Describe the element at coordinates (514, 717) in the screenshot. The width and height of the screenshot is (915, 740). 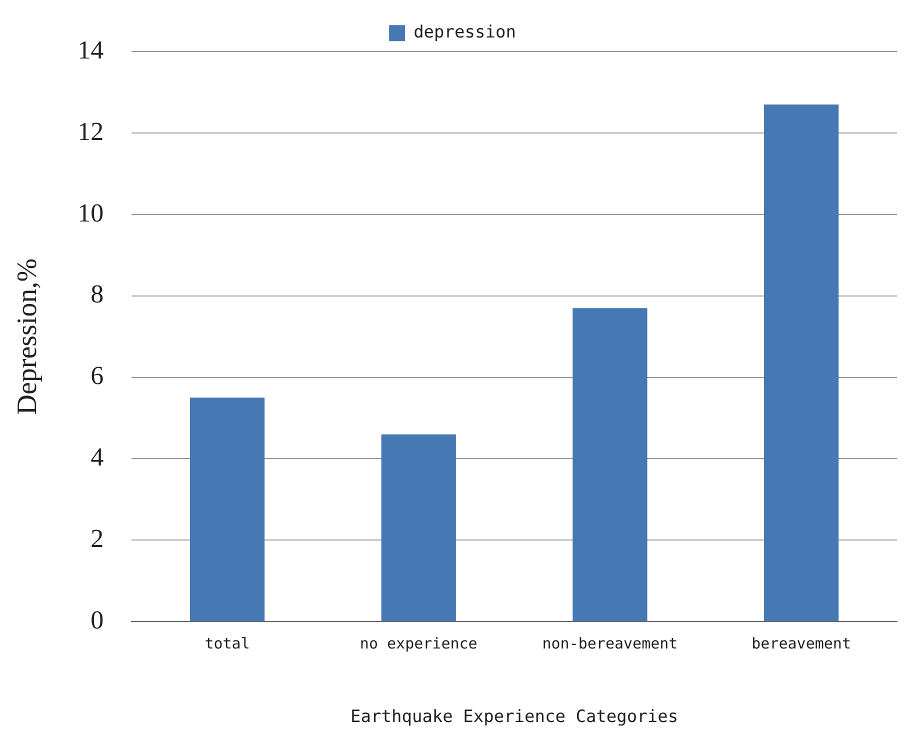
I see `x-axis-title: Earthquake Experience Categories` at that location.